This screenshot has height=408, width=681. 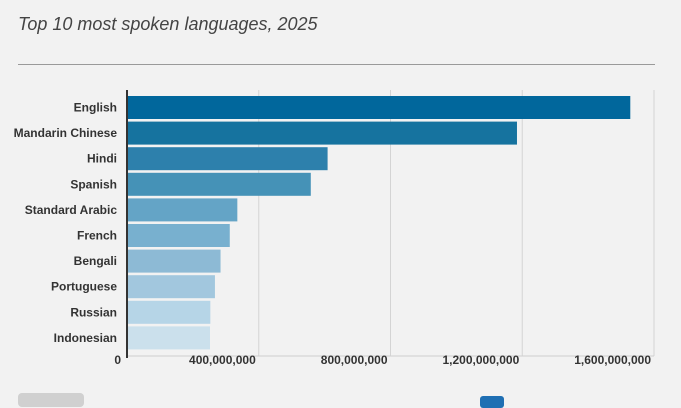 What do you see at coordinates (612, 360) in the screenshot?
I see `x-tick-label: 1,600,000,000` at bounding box center [612, 360].